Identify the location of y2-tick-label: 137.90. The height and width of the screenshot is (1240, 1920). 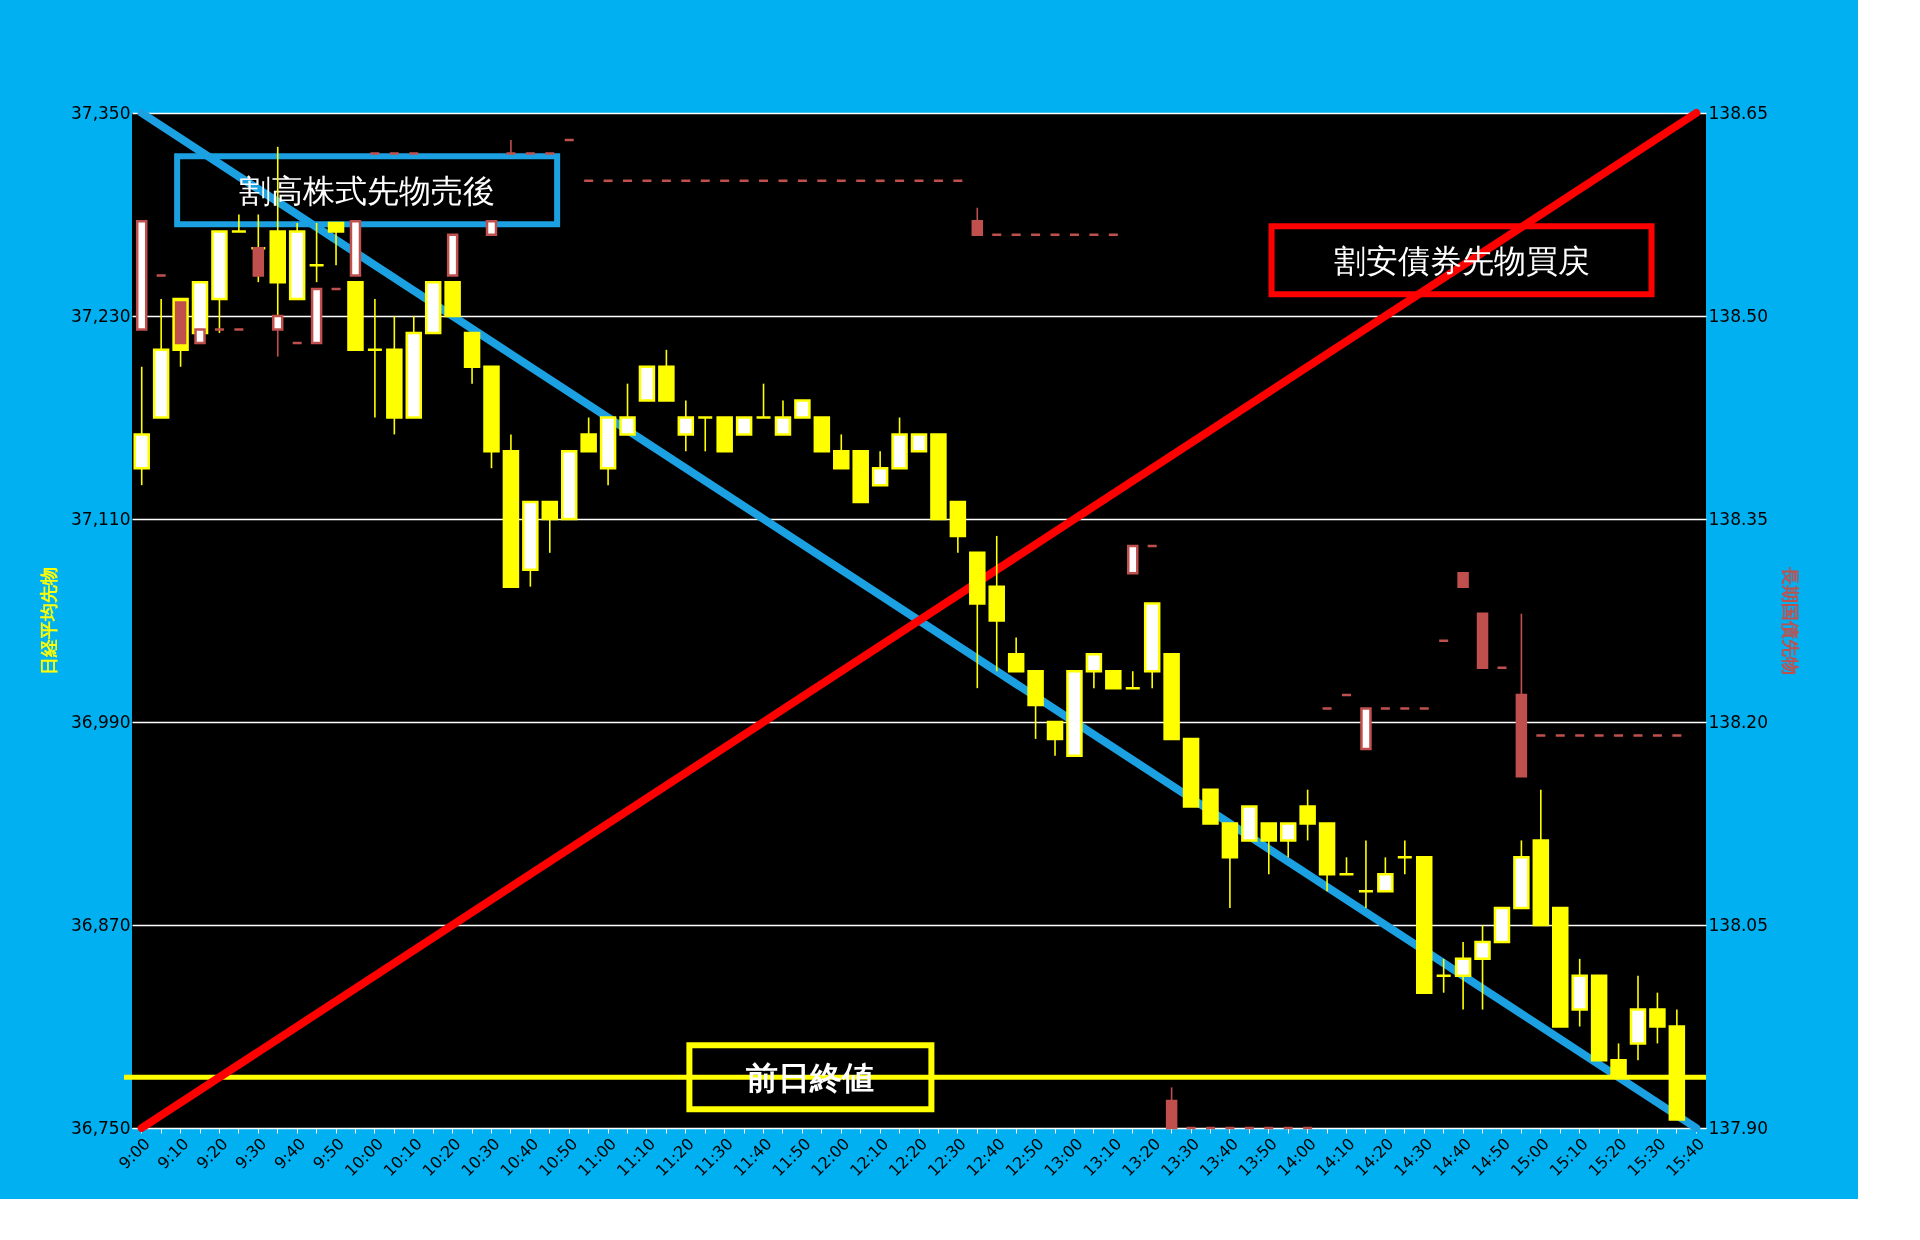
(1738, 1127).